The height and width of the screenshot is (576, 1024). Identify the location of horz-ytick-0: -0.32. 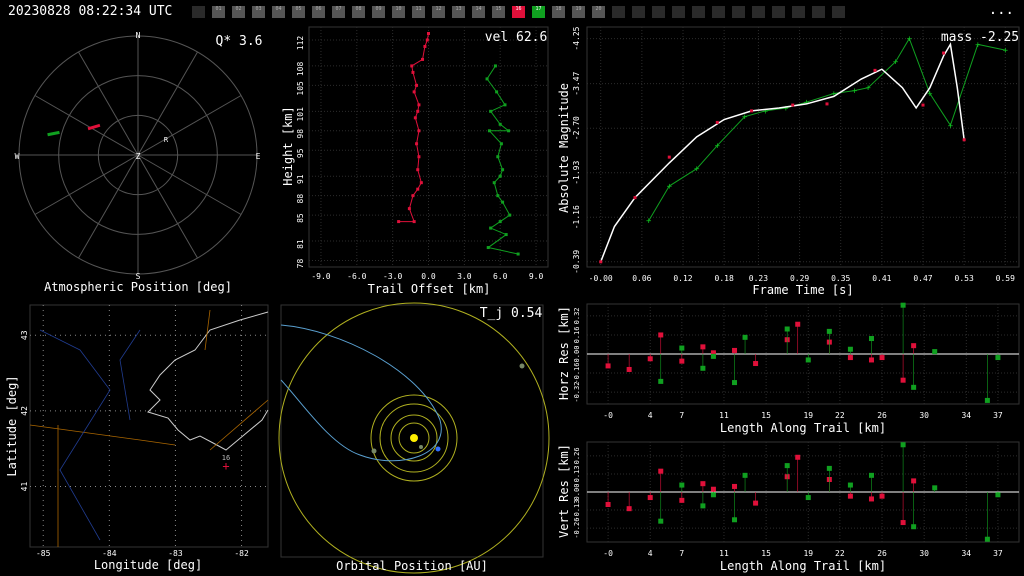
(577, 392).